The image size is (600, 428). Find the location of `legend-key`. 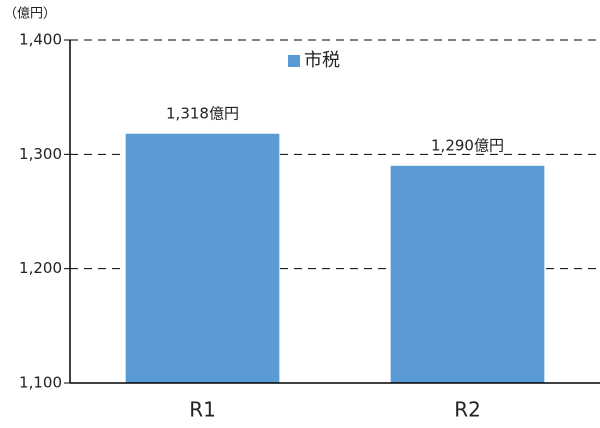

legend-key is located at coordinates (294, 61).